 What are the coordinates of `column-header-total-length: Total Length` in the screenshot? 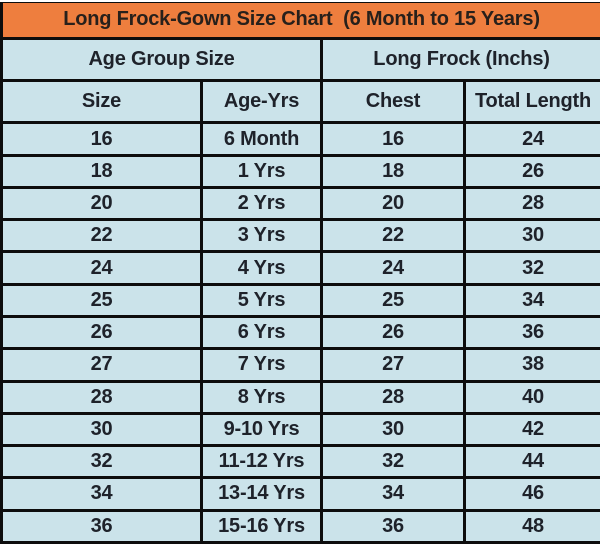 It's located at (532, 102).